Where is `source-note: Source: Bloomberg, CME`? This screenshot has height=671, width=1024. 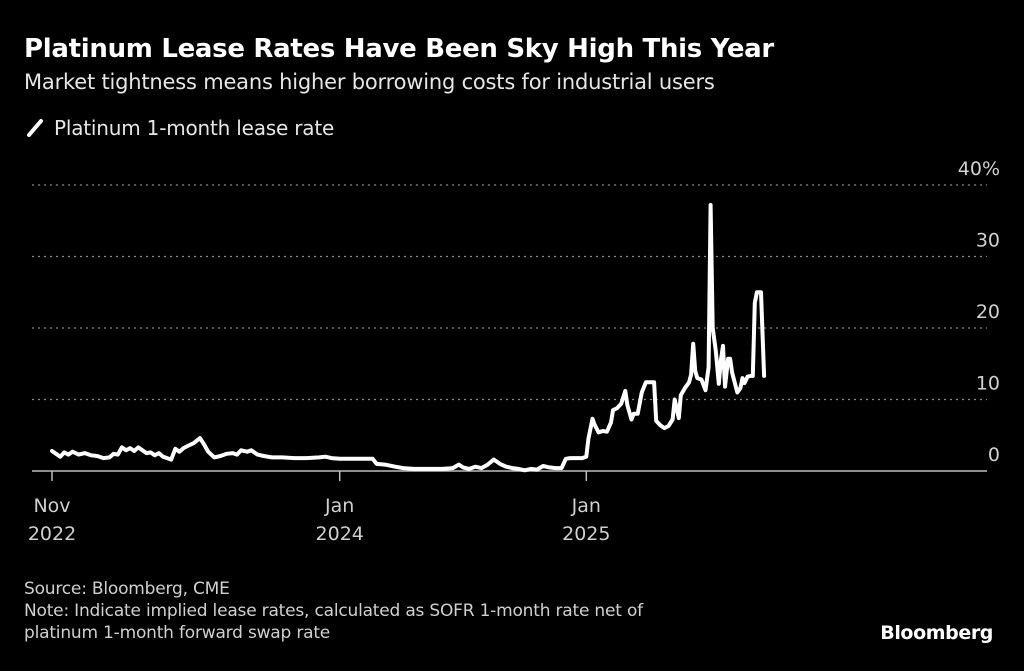
source-note: Source: Bloomberg, CME is located at coordinates (127, 589).